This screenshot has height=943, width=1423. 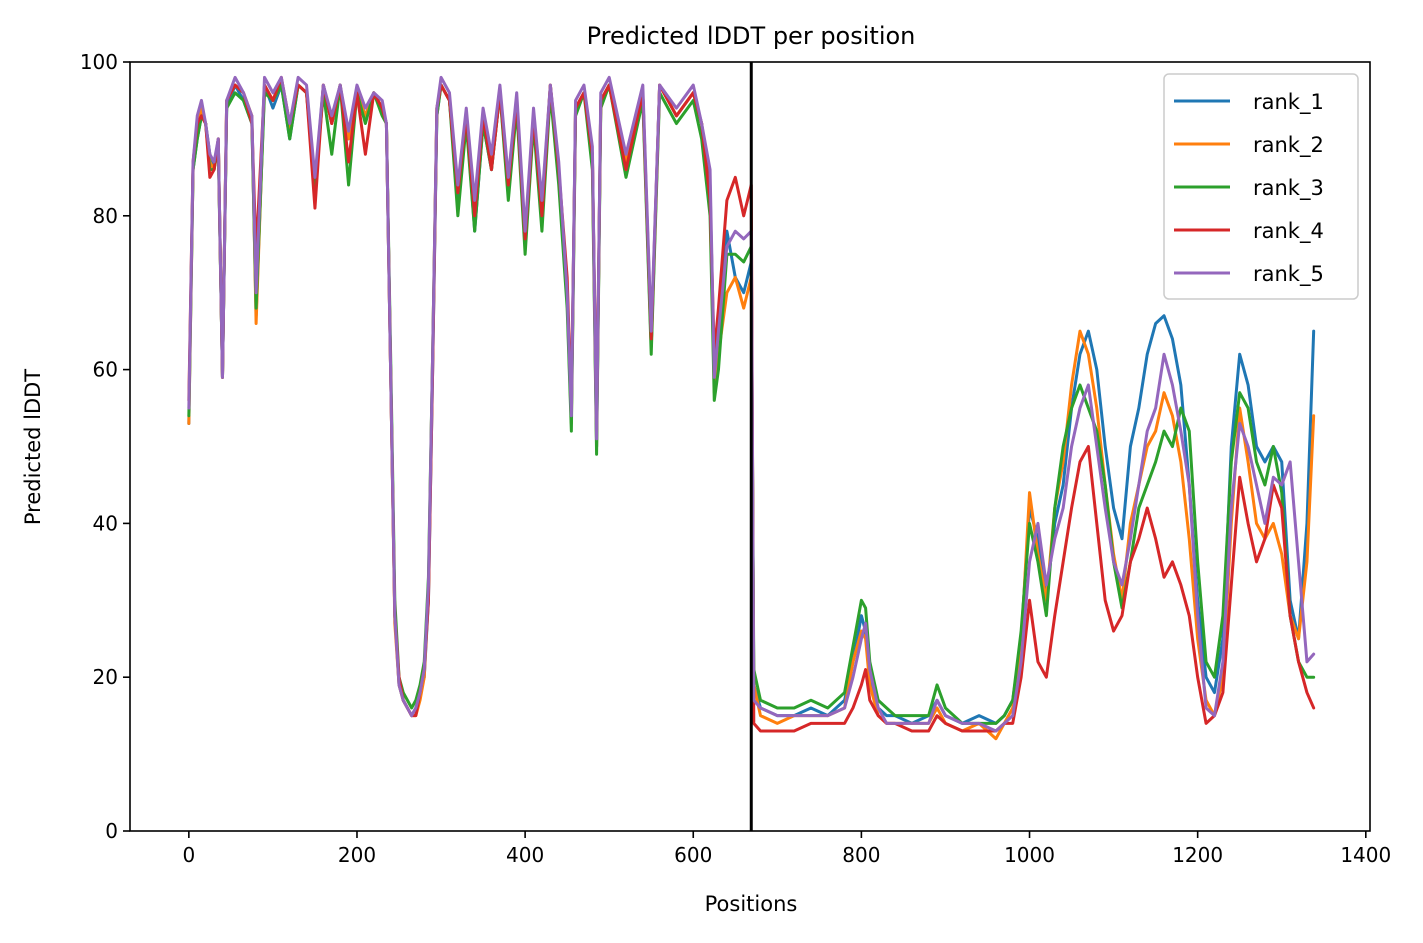 I want to click on chart-title: Predicted lDDT per position, so click(x=751, y=36).